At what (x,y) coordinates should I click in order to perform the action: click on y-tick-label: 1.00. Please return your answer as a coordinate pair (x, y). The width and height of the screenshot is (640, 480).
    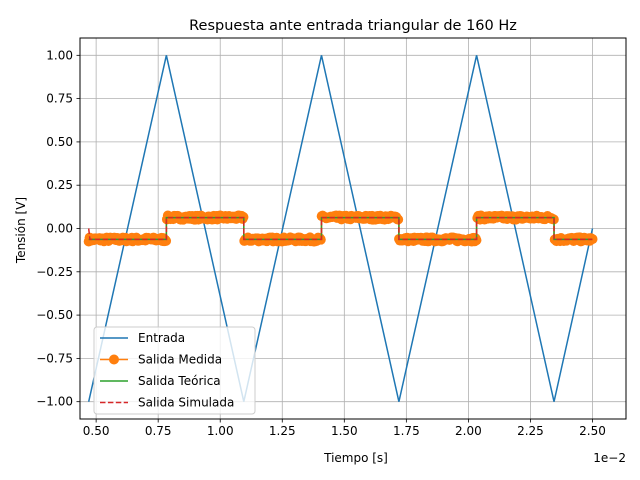
    Looking at the image, I should click on (59, 55).